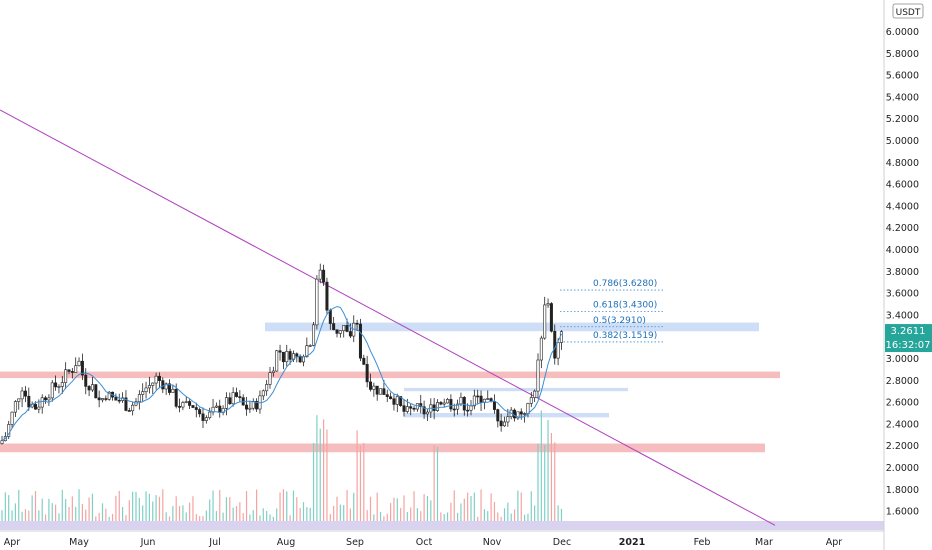 The width and height of the screenshot is (932, 550). What do you see at coordinates (442, 525) in the screenshot?
I see `volume-baseline-band` at bounding box center [442, 525].